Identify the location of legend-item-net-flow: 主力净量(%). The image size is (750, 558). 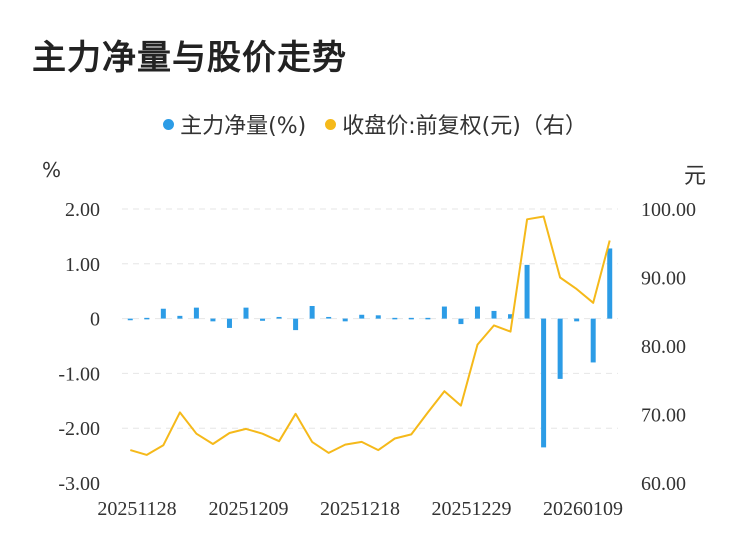
(234, 124).